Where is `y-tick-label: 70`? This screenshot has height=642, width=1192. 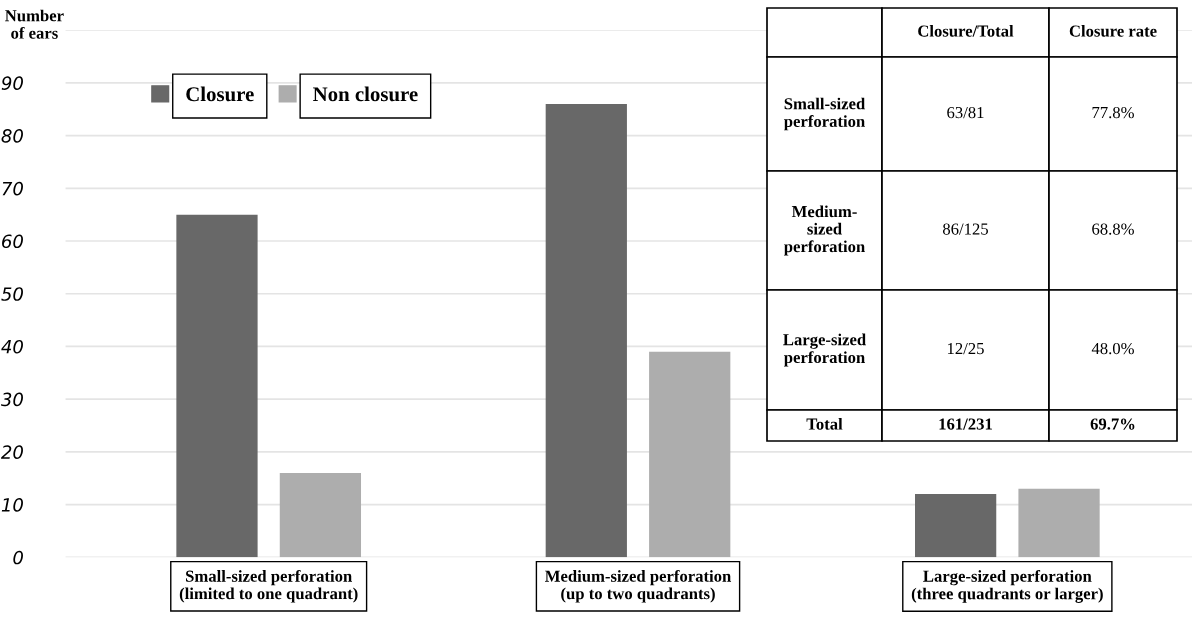
y-tick-label: 70 is located at coordinates (12, 188).